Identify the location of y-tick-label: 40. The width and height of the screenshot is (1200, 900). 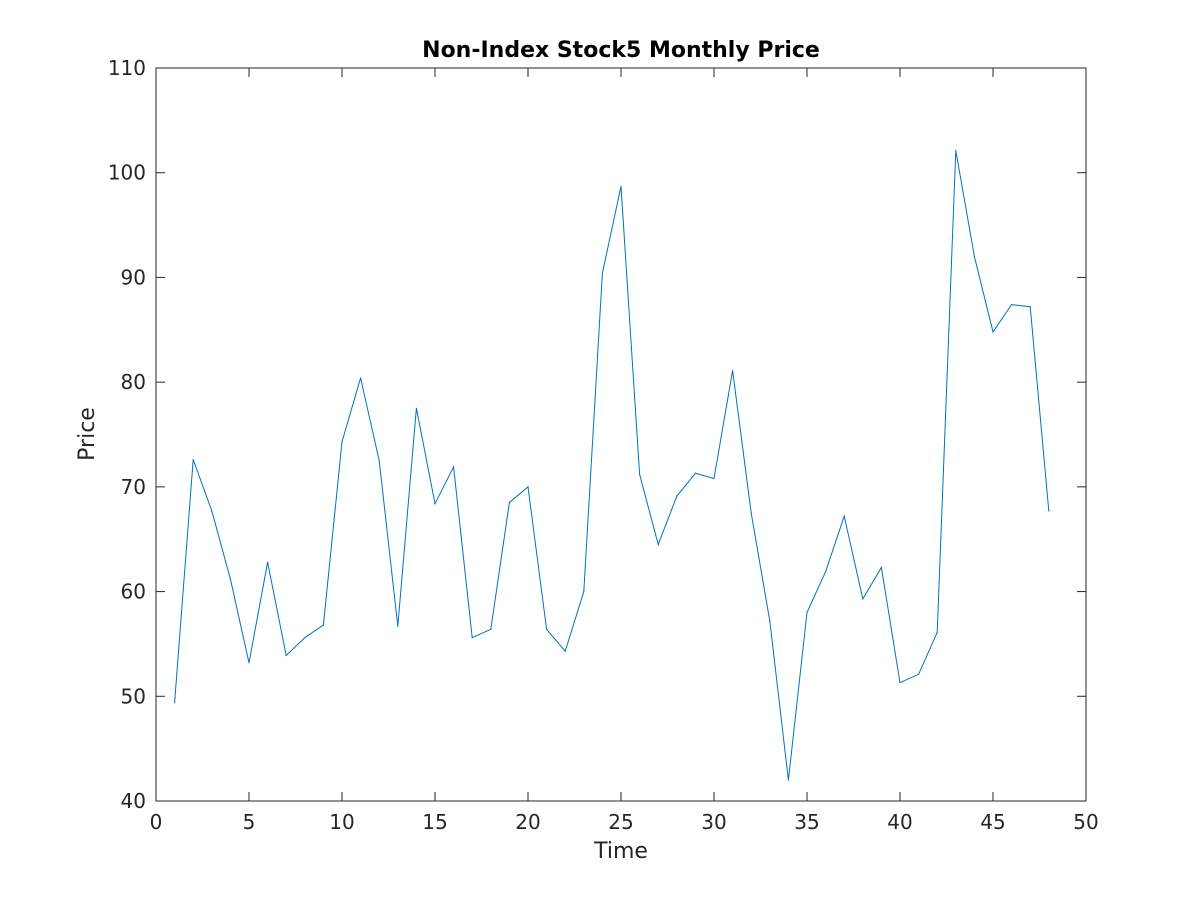
(133, 801).